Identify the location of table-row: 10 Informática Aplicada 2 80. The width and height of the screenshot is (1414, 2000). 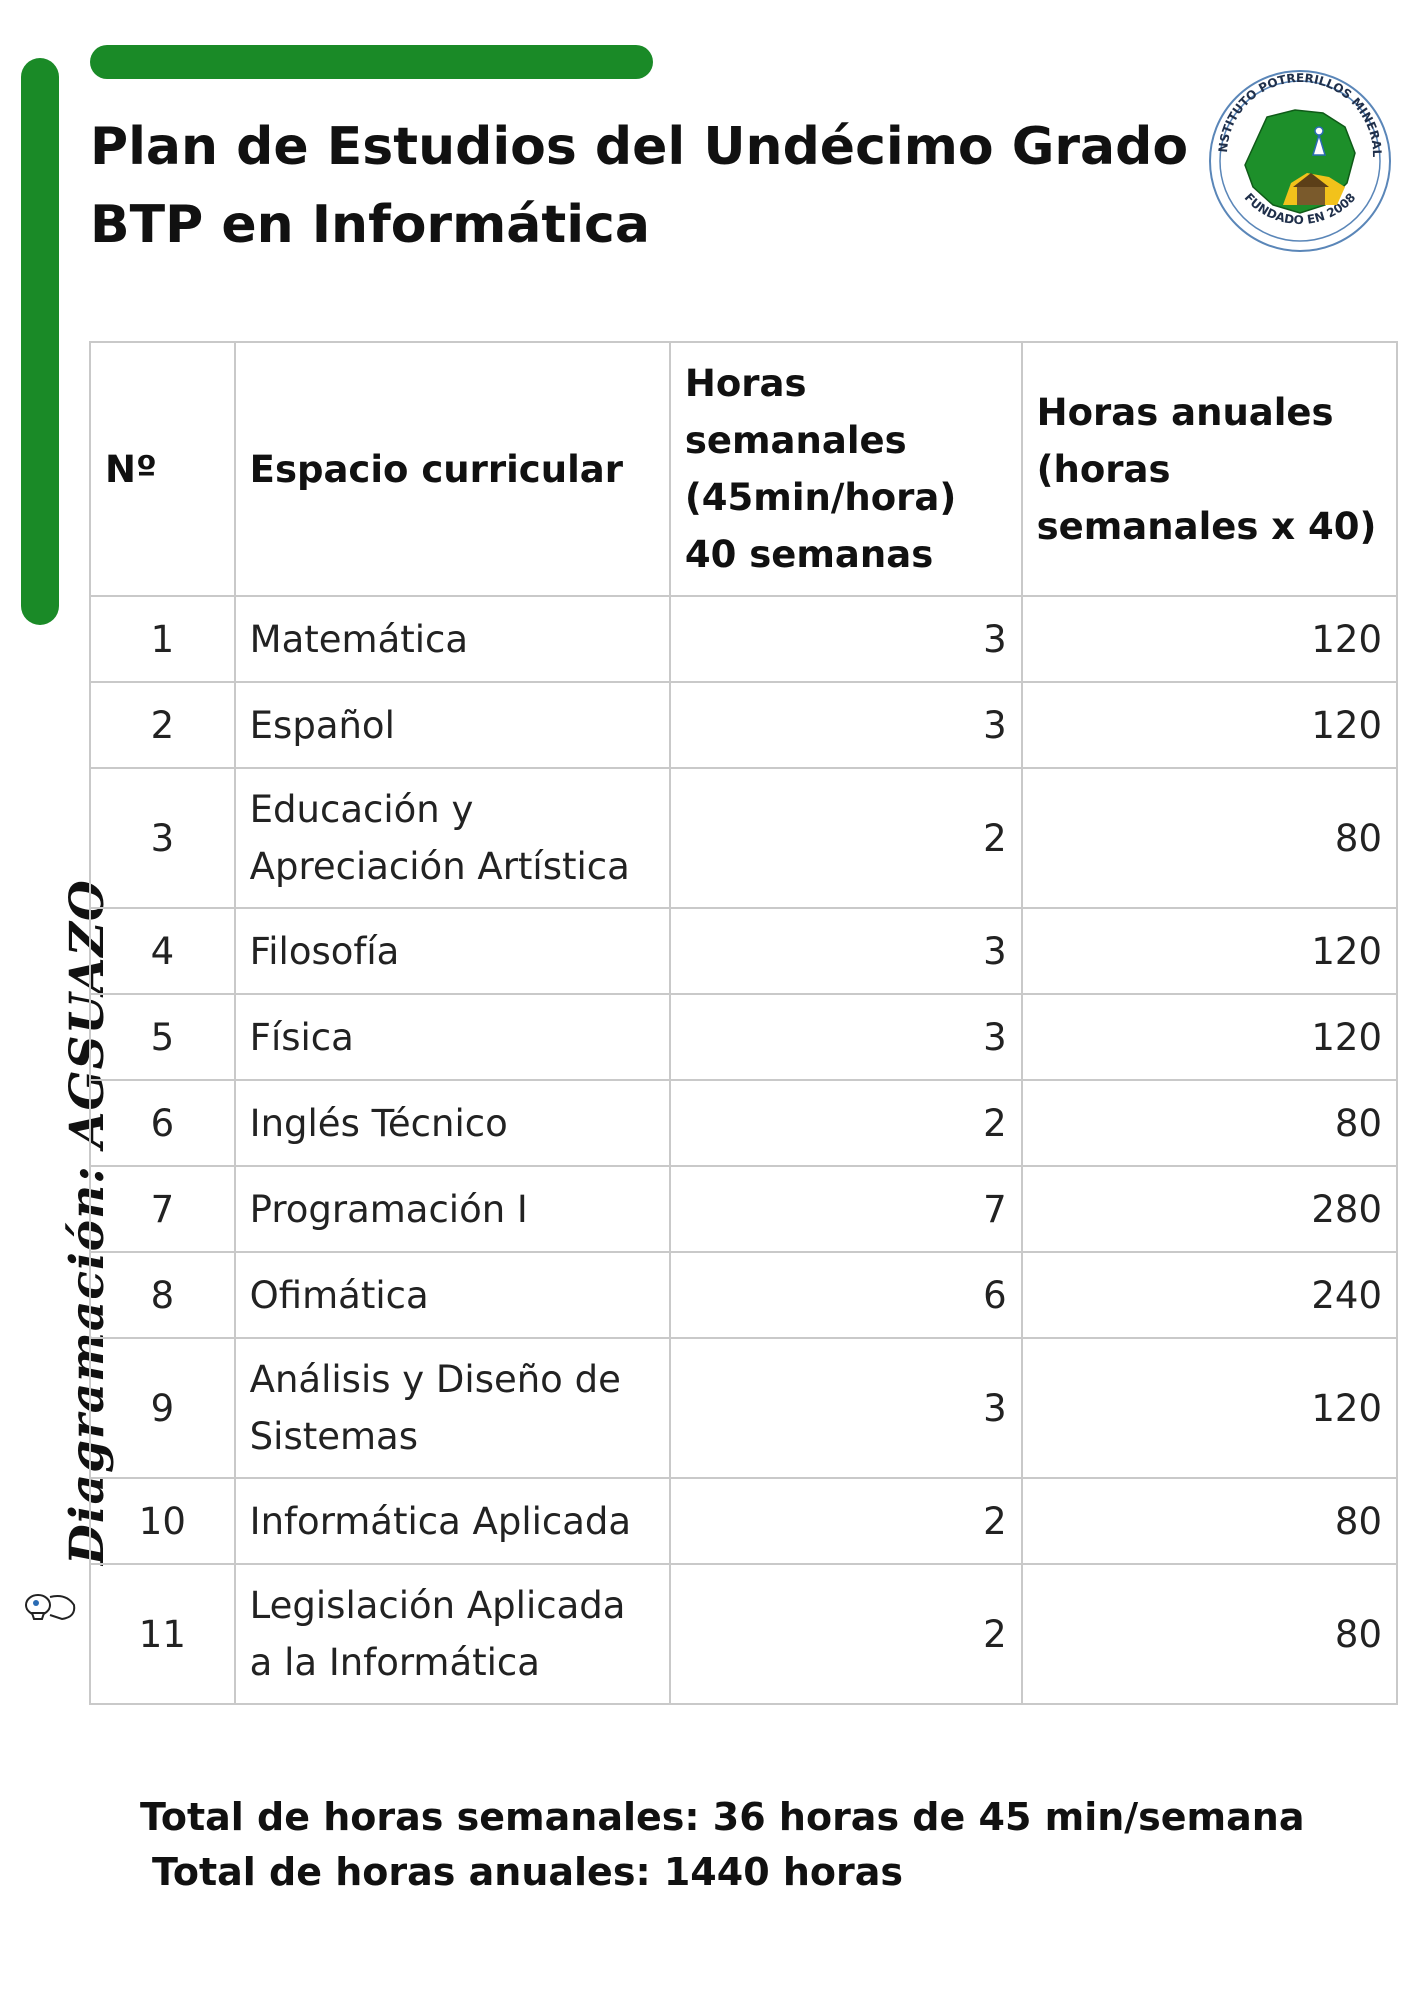
(744, 1521).